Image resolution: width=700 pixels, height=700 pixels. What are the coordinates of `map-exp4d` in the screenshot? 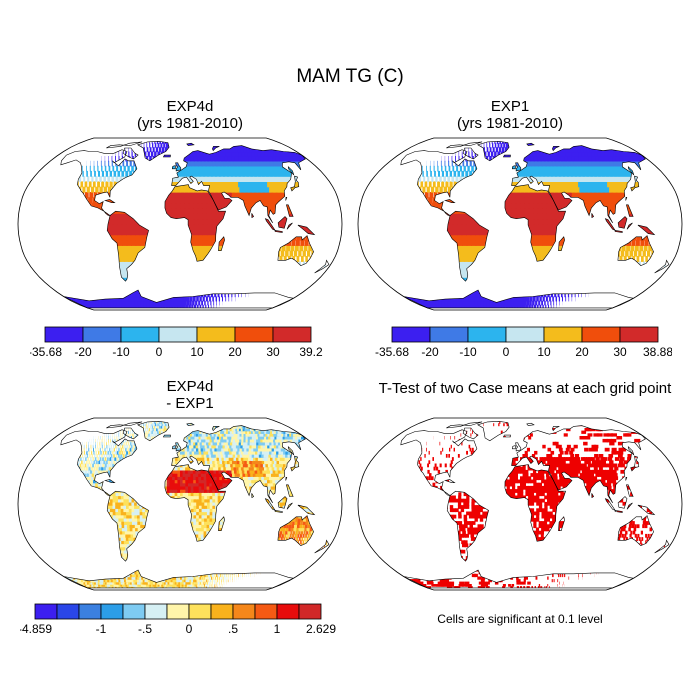 It's located at (180, 224).